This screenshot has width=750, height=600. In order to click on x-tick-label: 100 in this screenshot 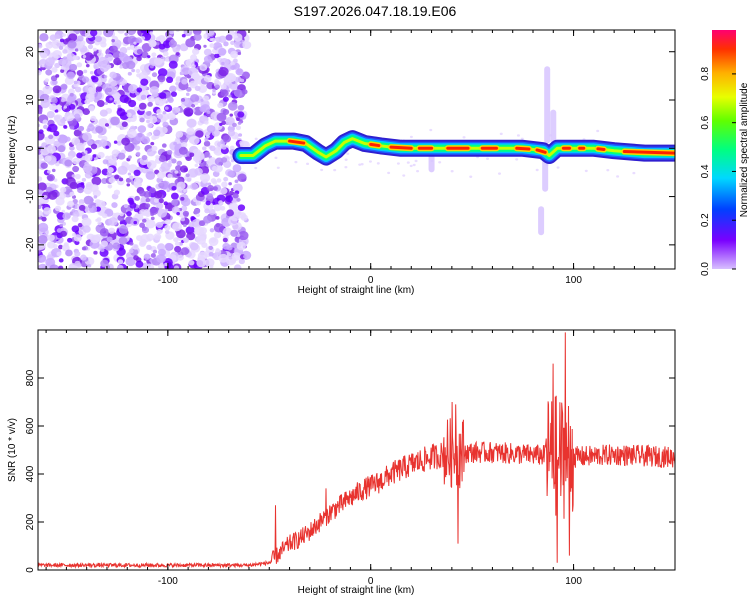, I will do `click(573, 280)`.